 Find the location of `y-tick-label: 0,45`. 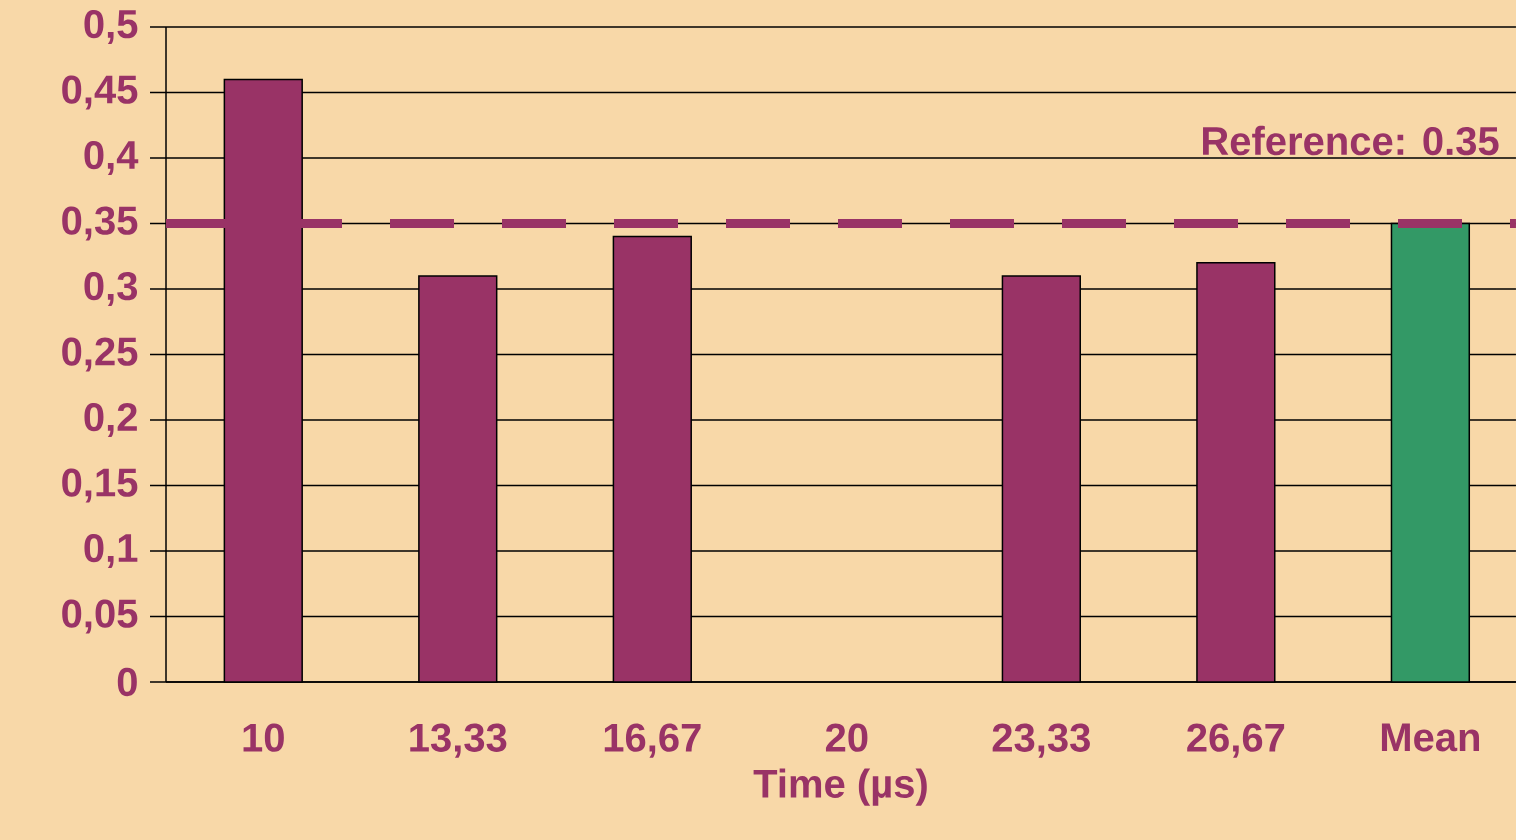

y-tick-label: 0,45 is located at coordinates (100, 92).